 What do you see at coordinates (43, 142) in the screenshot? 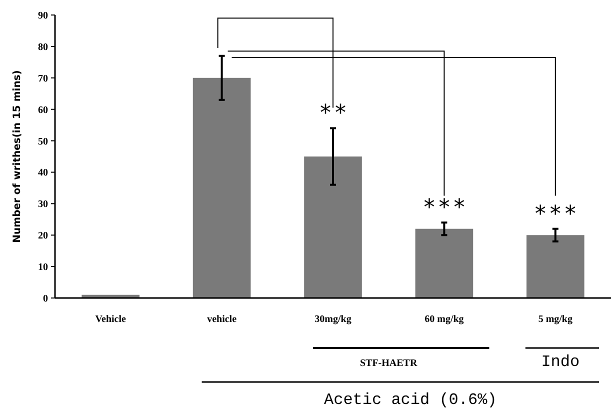
I see `y-tick-label: 50` at bounding box center [43, 142].